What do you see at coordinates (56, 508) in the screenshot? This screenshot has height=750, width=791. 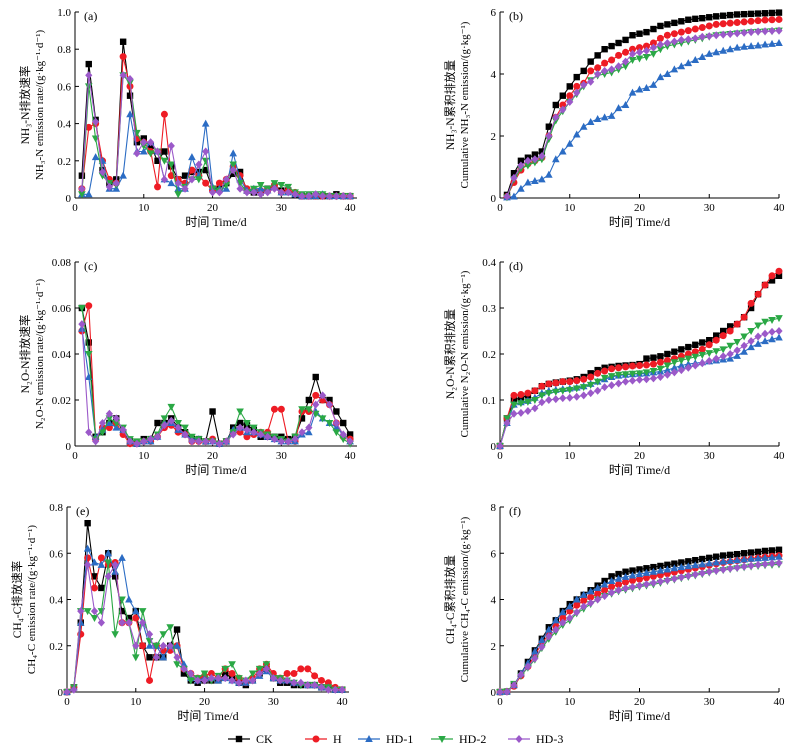 I see `y-tick-label: 0.8` at bounding box center [56, 508].